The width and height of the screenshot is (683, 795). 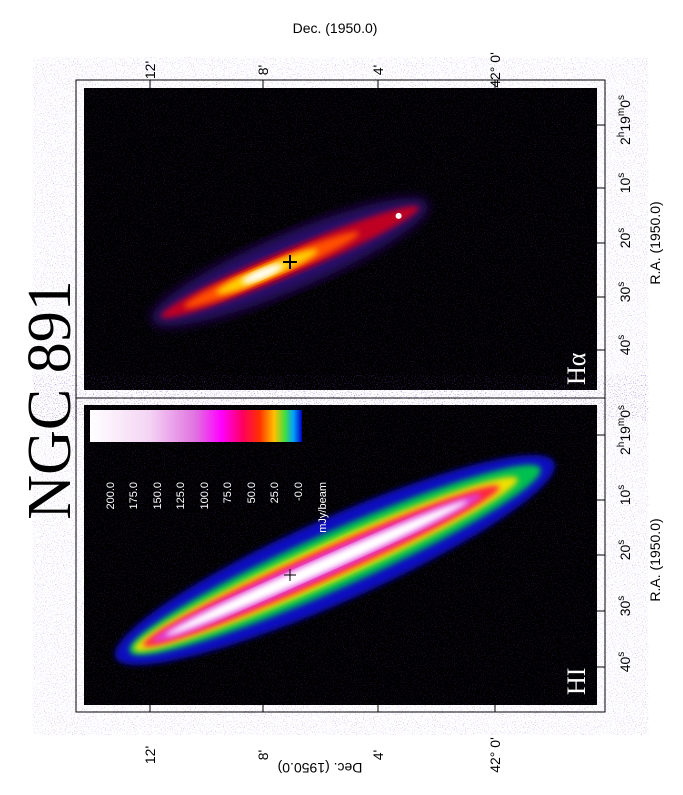 I want to click on colorbar-tick-label: 50.0, so click(x=252, y=492).